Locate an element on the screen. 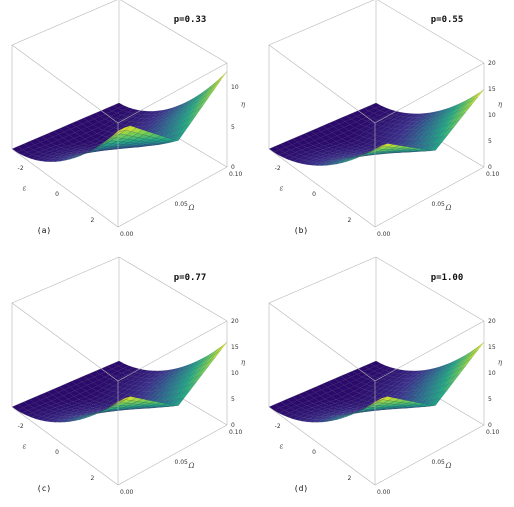 The width and height of the screenshot is (514, 507). panel-title: p=0.33 is located at coordinates (190, 20).